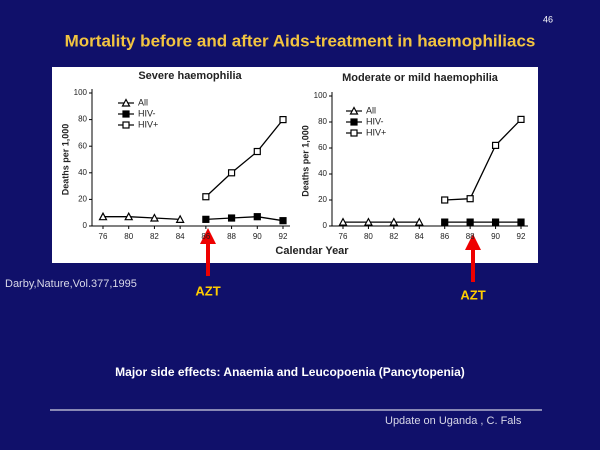  Describe the element at coordinates (71, 284) in the screenshot. I see `citation: Darby,Nature,Vol.377,1995` at that location.